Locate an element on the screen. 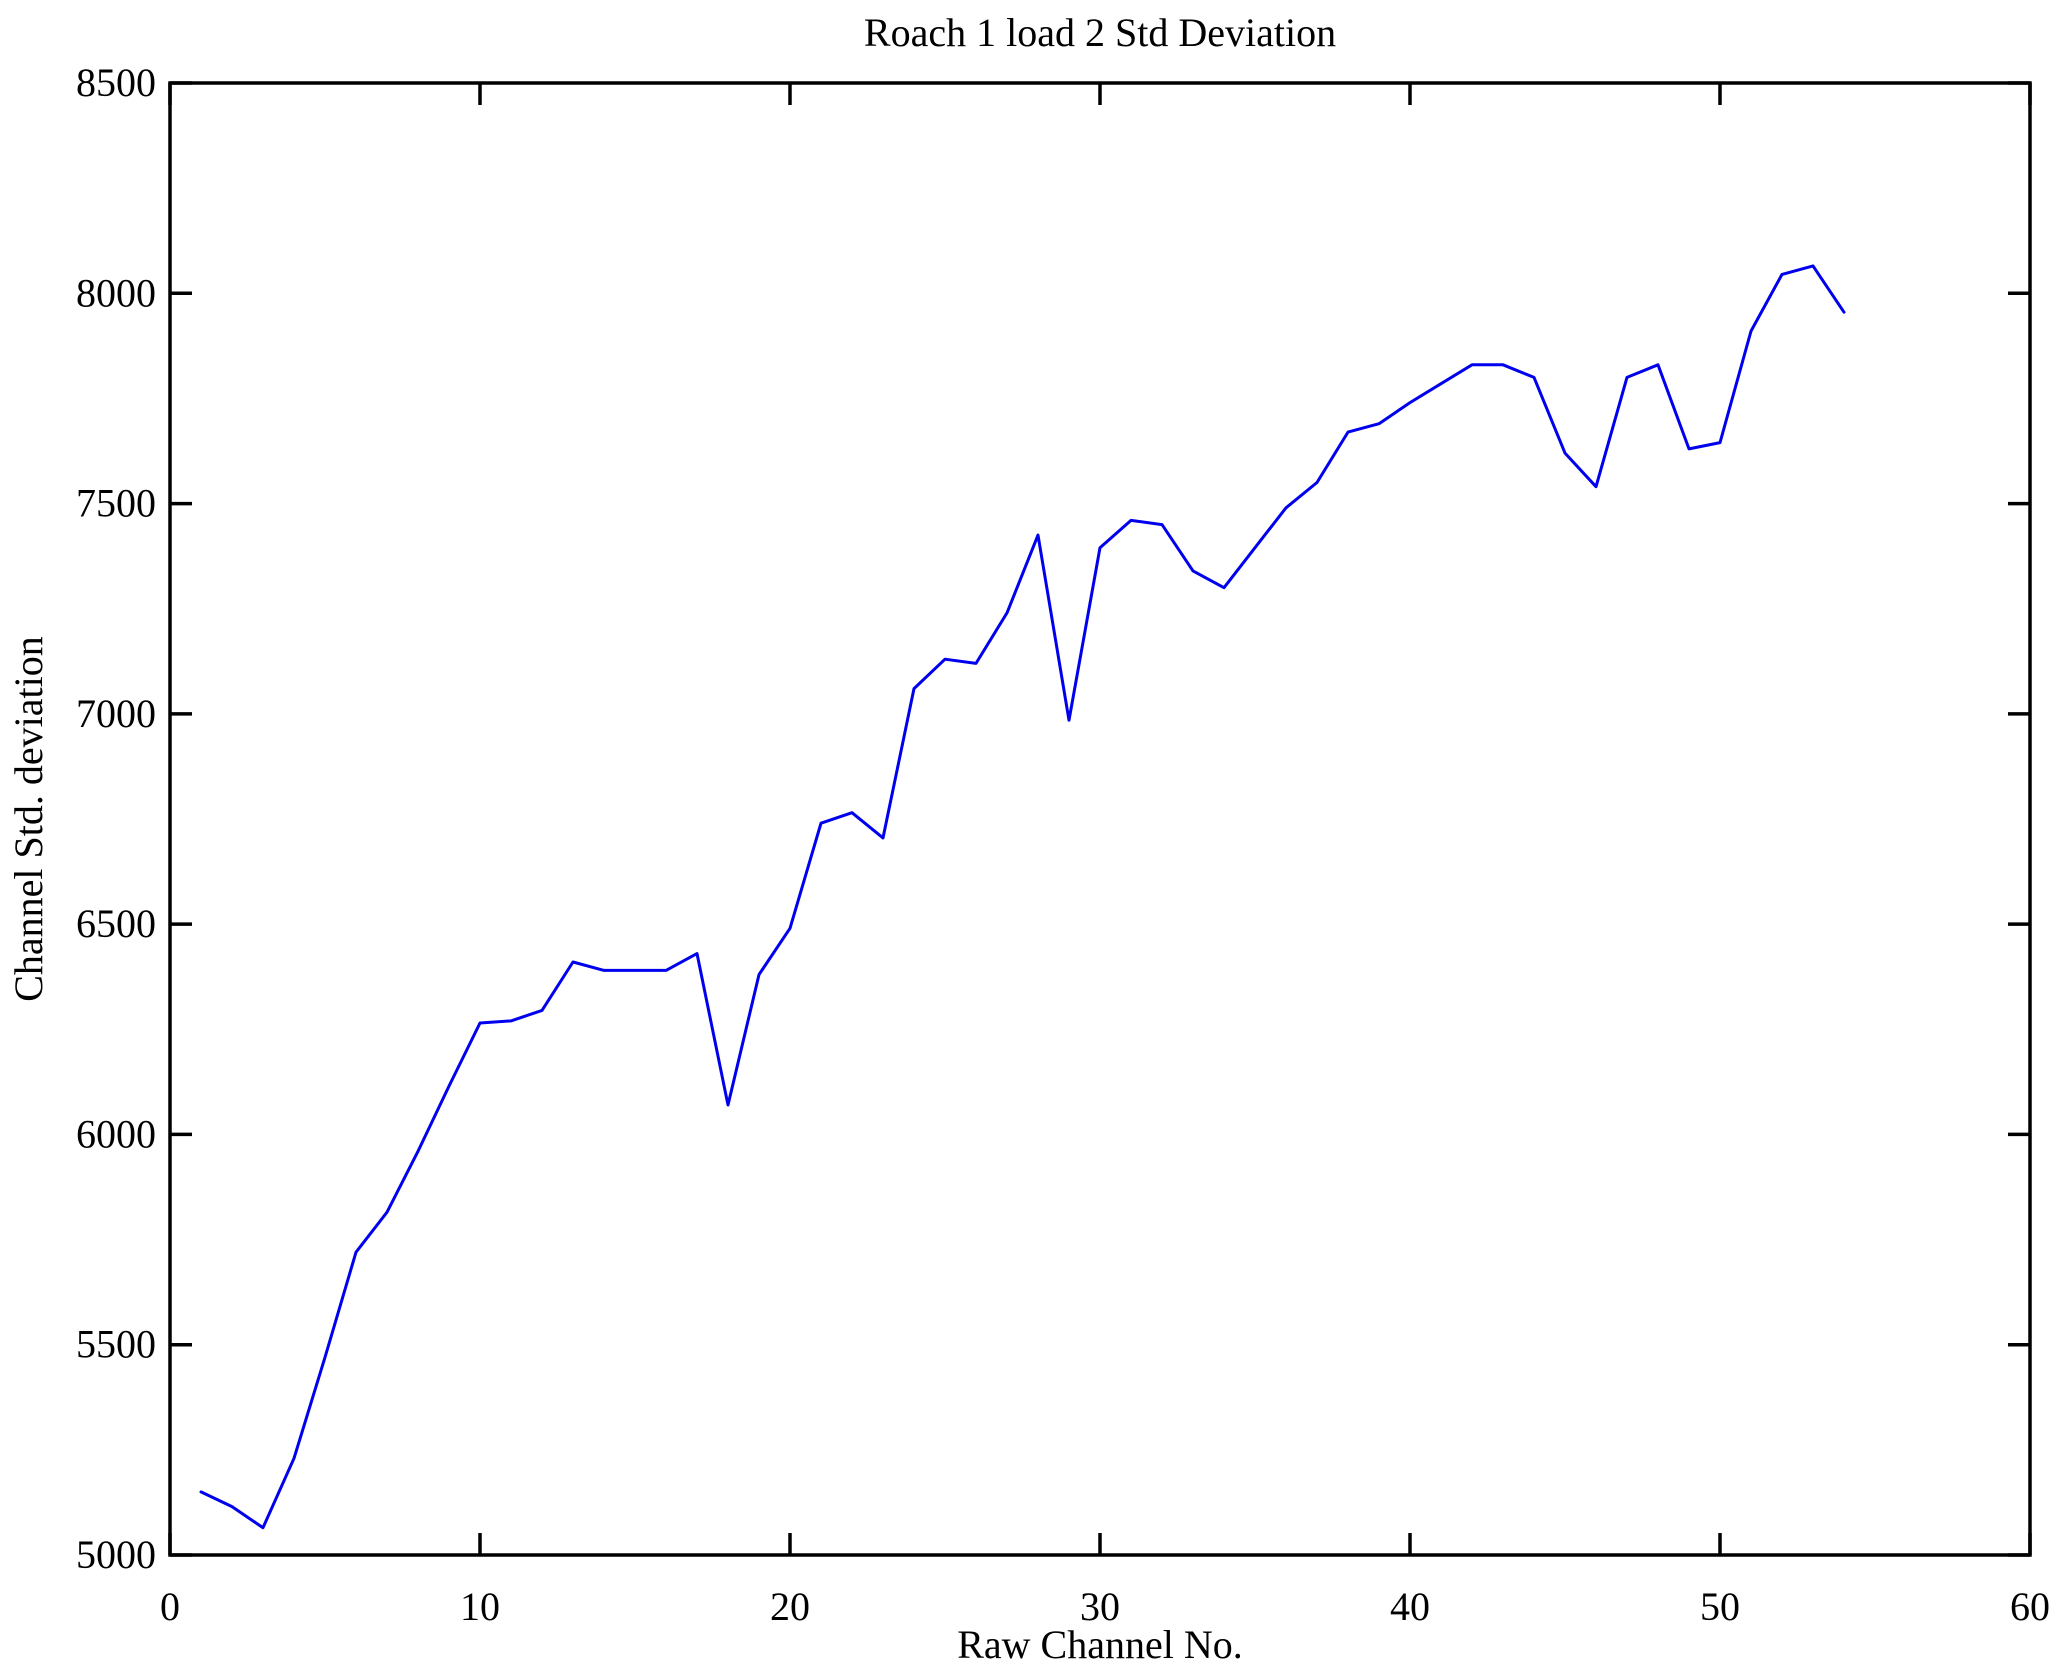 The height and width of the screenshot is (1671, 2067). y-tick-label: 8000 is located at coordinates (116, 292).